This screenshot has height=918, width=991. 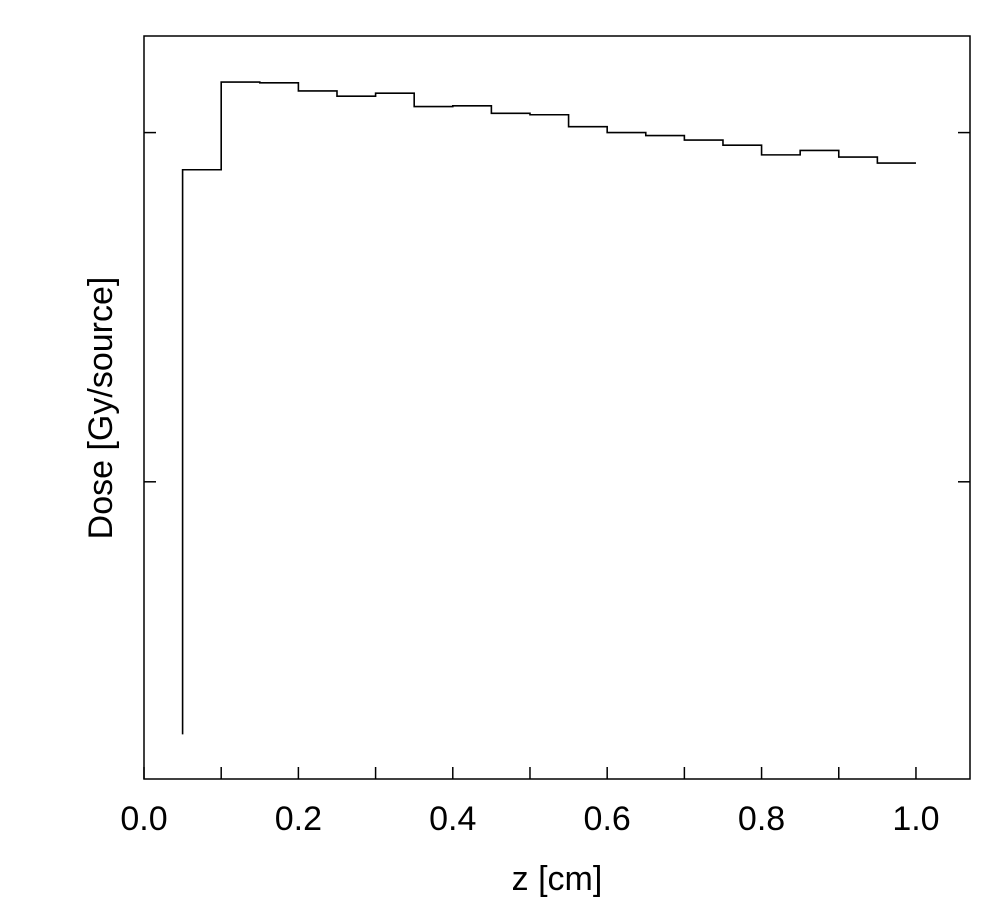 What do you see at coordinates (761, 819) in the screenshot?
I see `x-tick-label: 0.8` at bounding box center [761, 819].